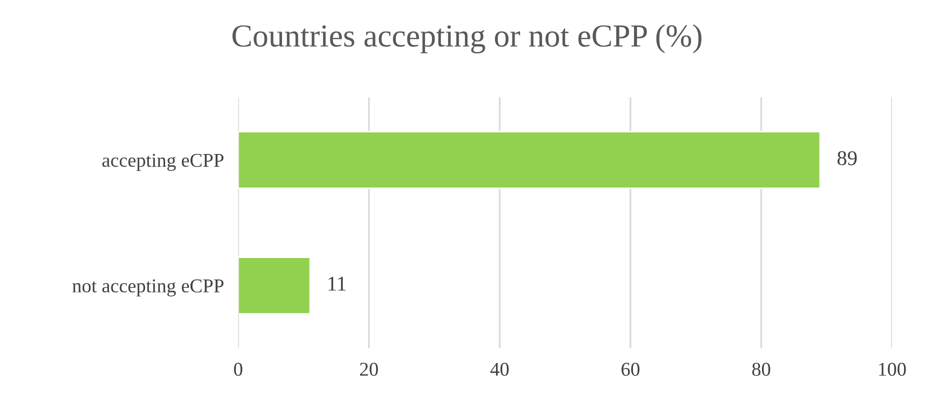 This screenshot has height=405, width=934. Describe the element at coordinates (148, 287) in the screenshot. I see `y-tick-label: not accepting eCPP` at that location.